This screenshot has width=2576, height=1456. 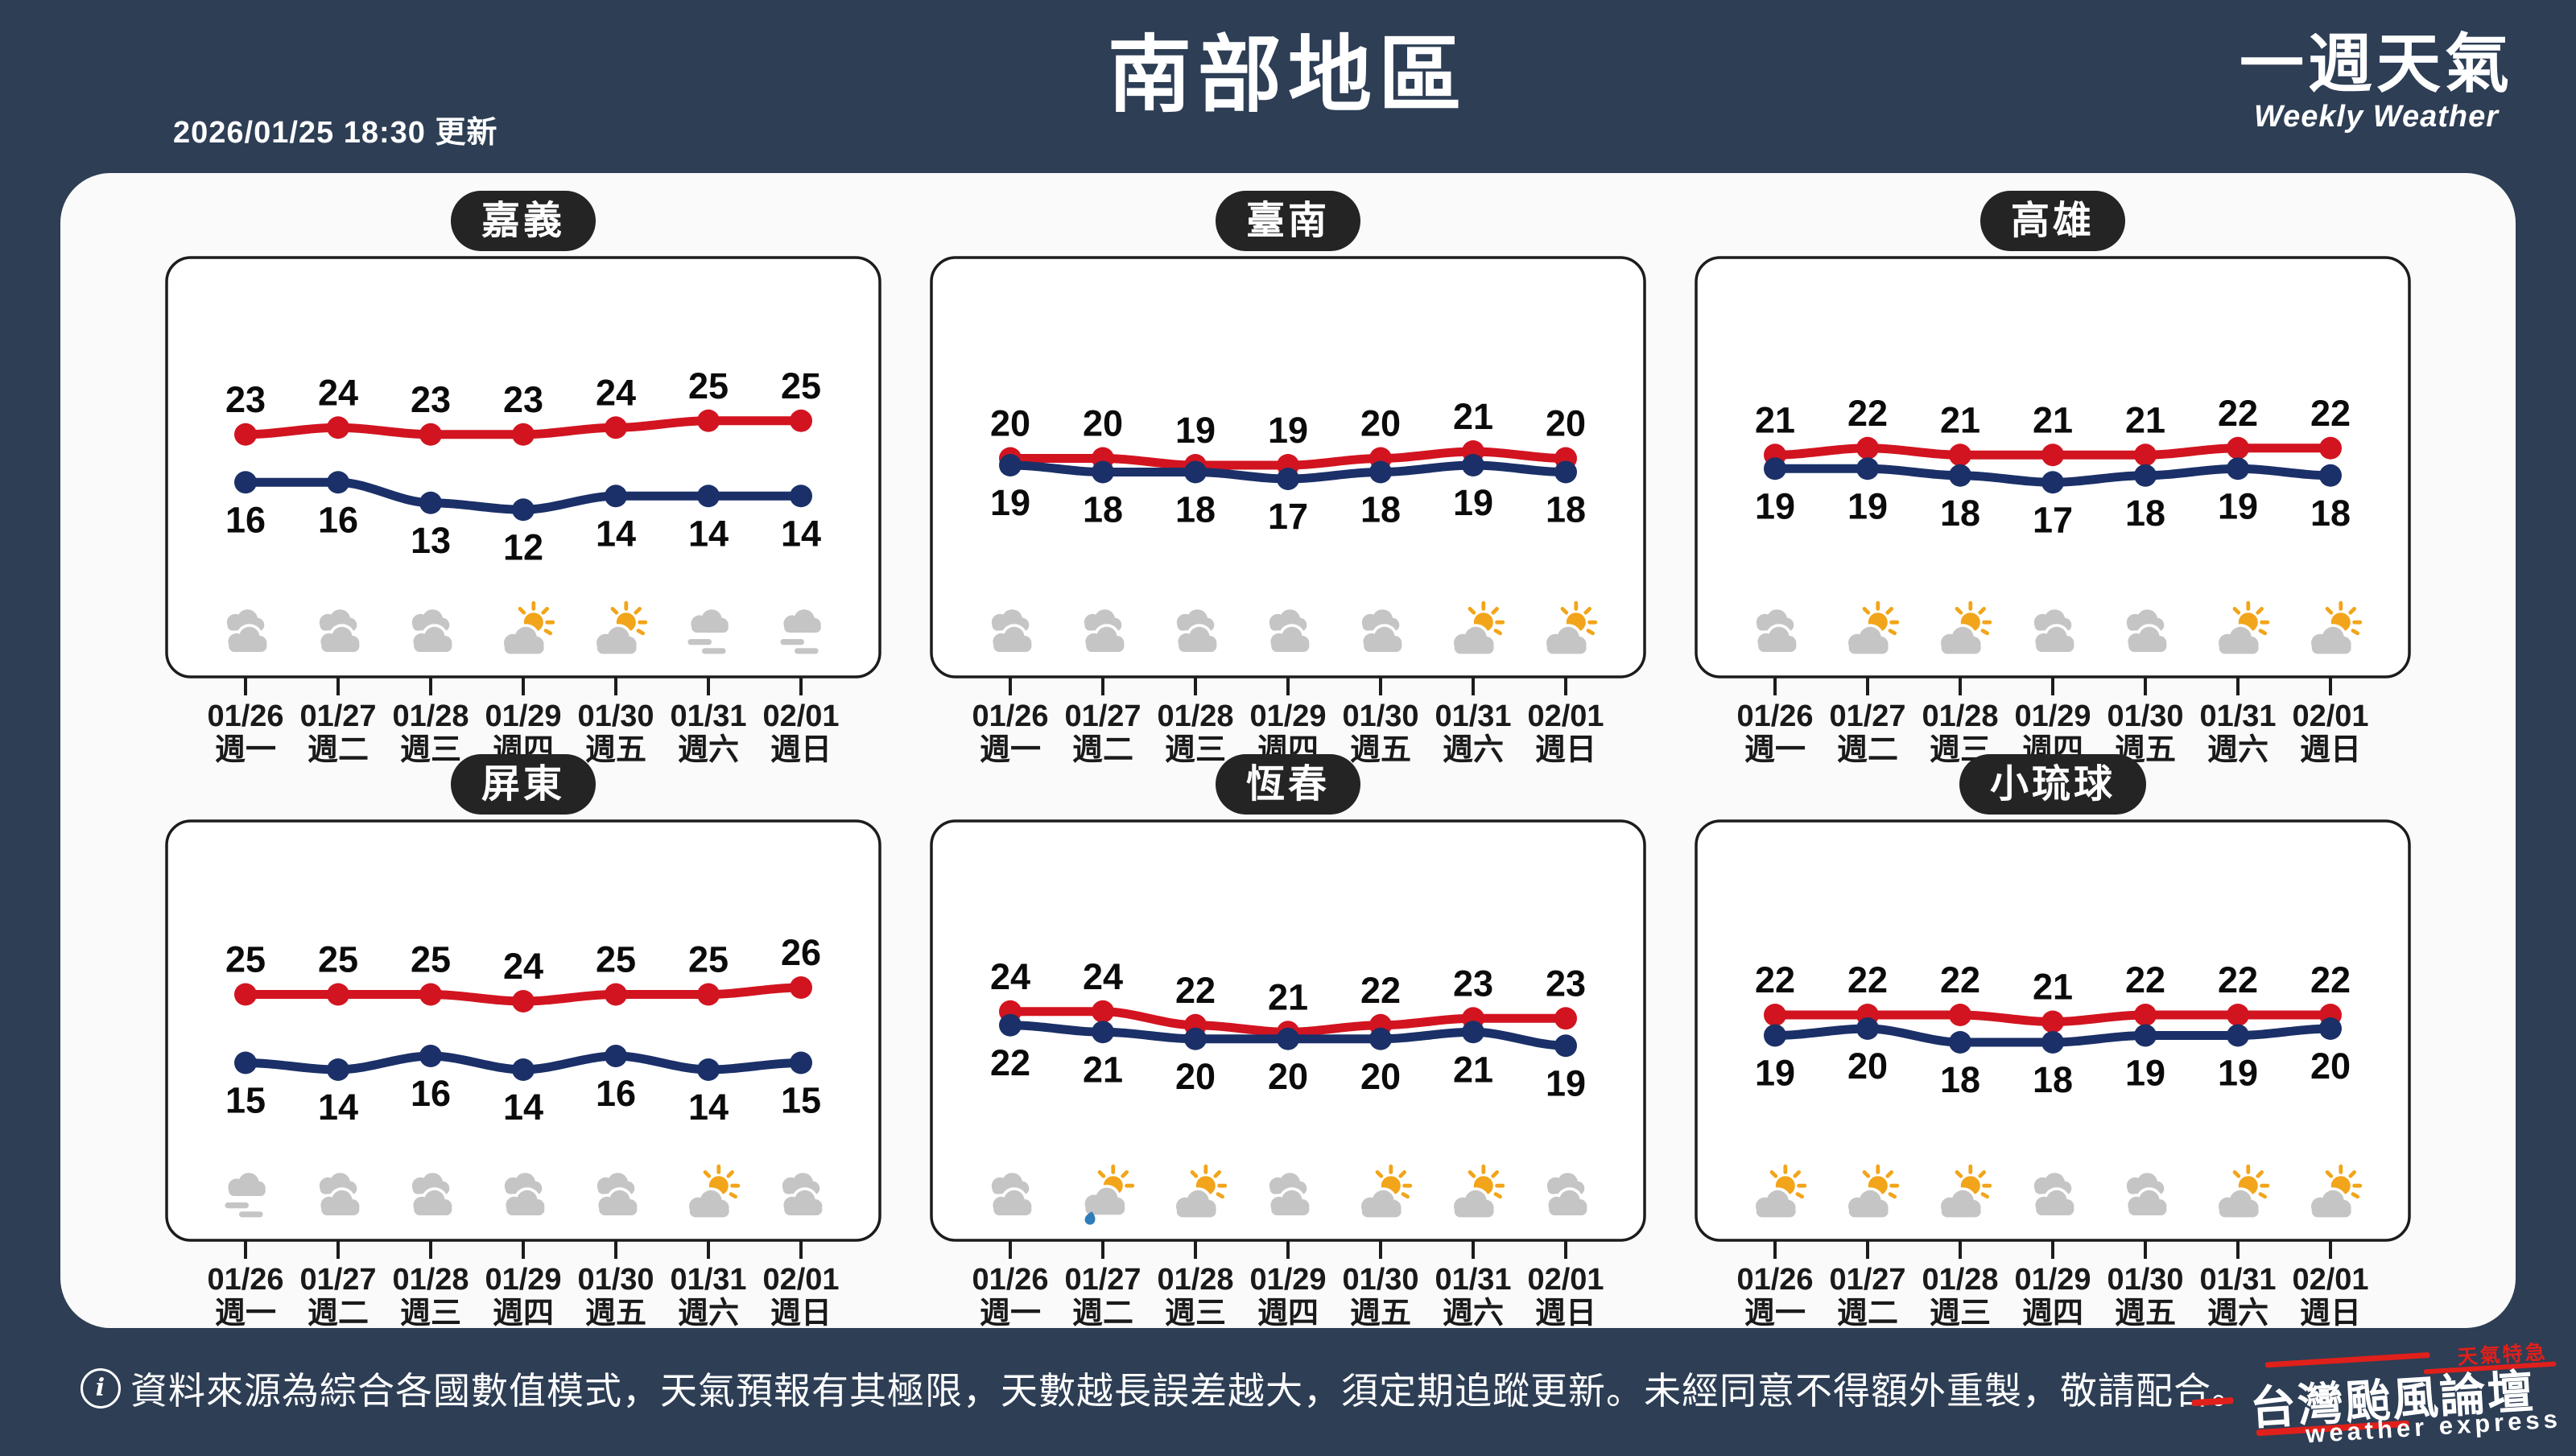 I want to click on info-icon: i, so click(x=100, y=1388).